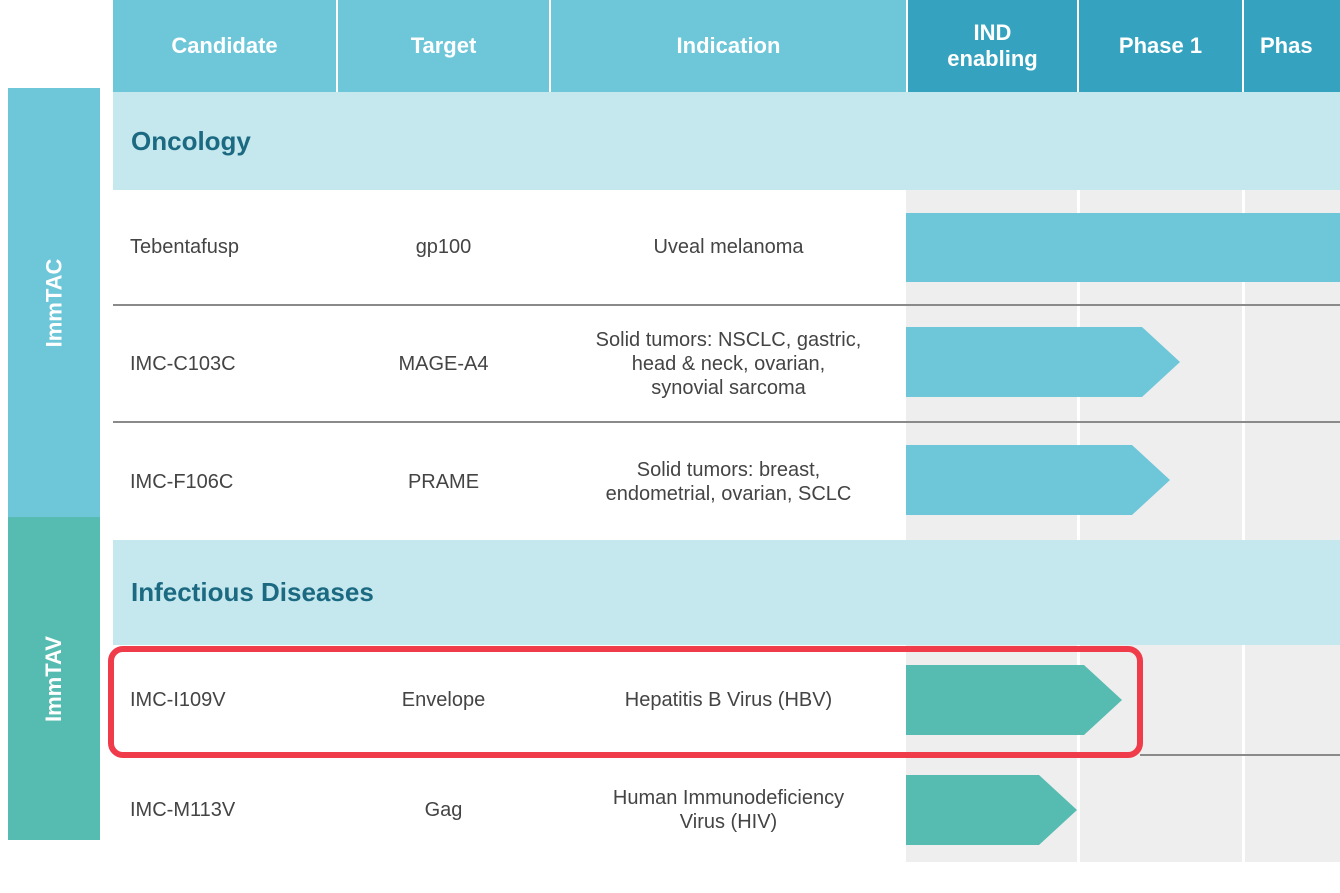 The image size is (1340, 893). What do you see at coordinates (182, 481) in the screenshot?
I see `candidate-text: IMC-F106C` at bounding box center [182, 481].